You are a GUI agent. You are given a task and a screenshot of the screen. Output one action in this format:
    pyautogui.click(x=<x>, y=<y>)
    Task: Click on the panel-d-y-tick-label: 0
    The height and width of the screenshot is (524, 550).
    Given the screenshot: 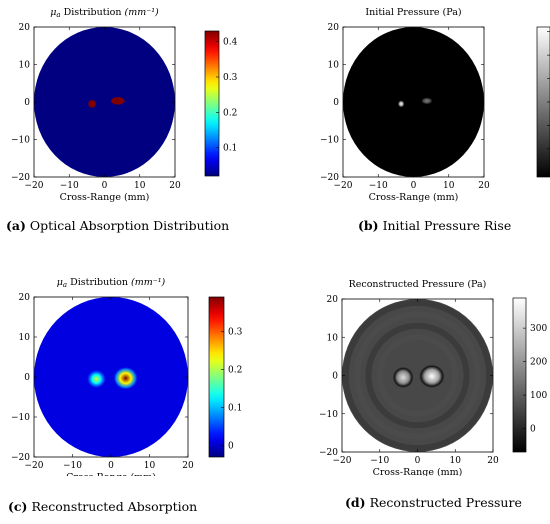 What is the action you would take?
    pyautogui.click(x=335, y=377)
    